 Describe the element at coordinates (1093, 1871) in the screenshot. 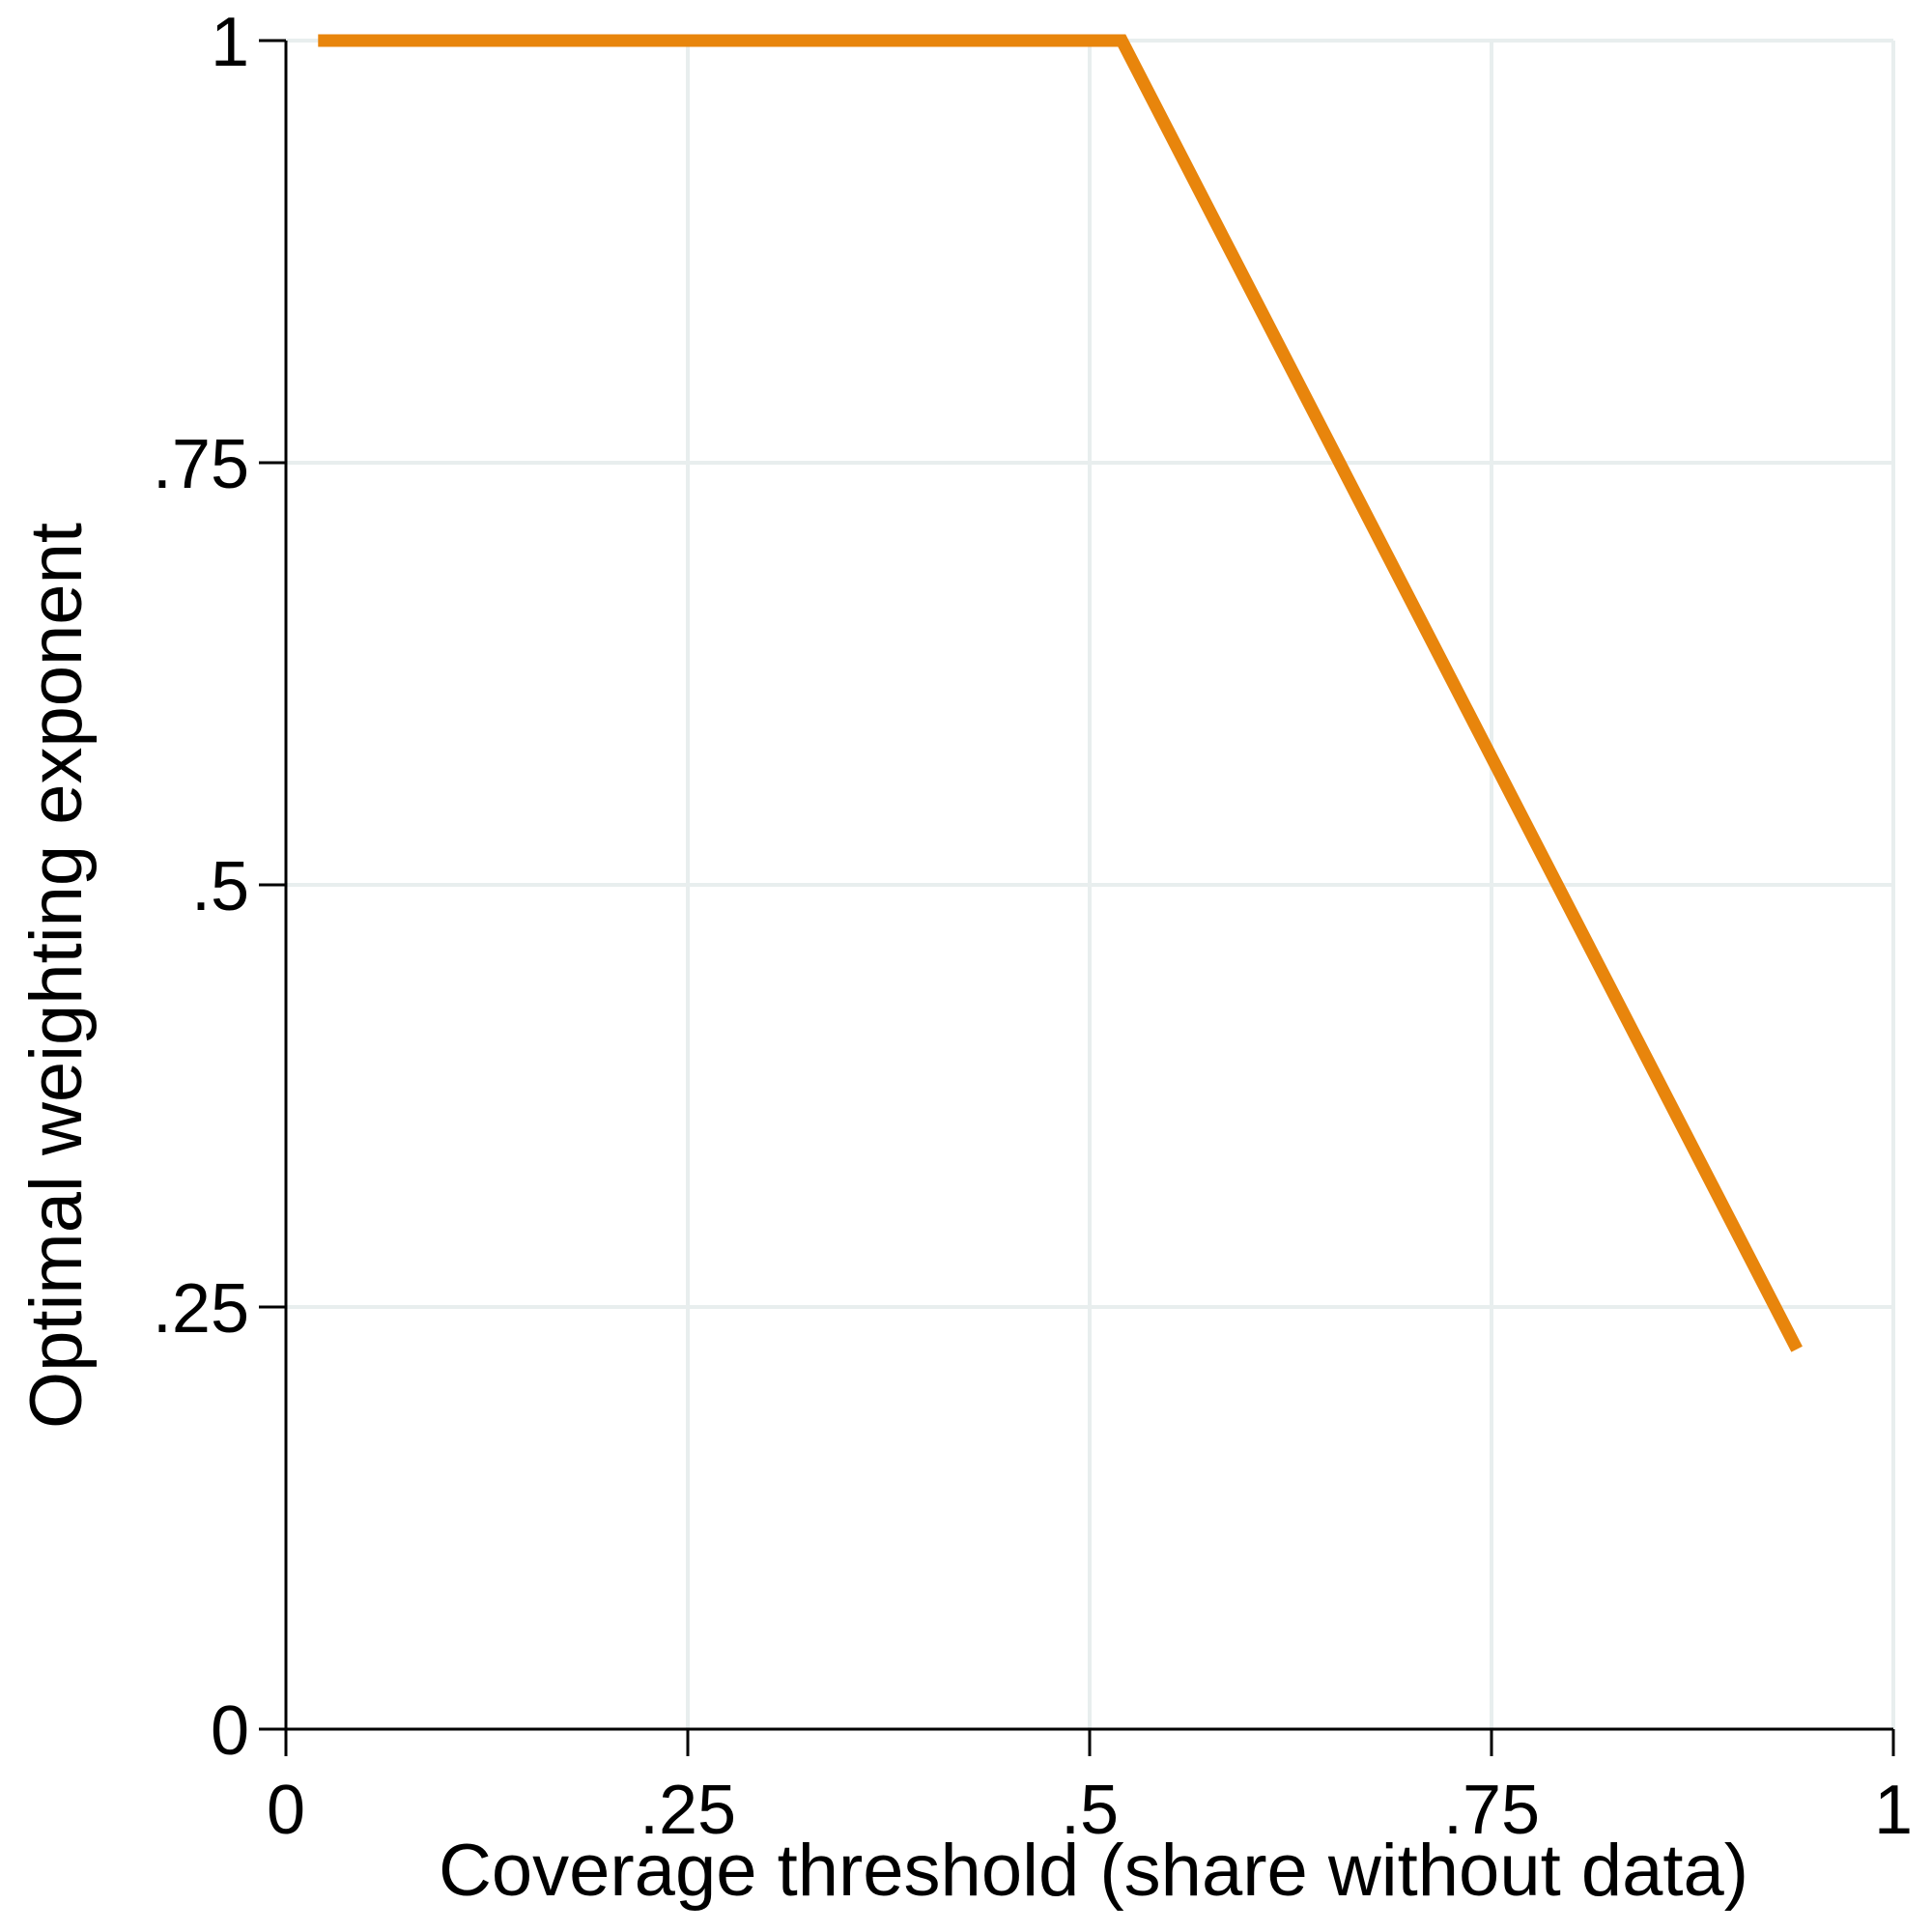

I see `x-axis-title: Coverage threshold (share without data)` at that location.